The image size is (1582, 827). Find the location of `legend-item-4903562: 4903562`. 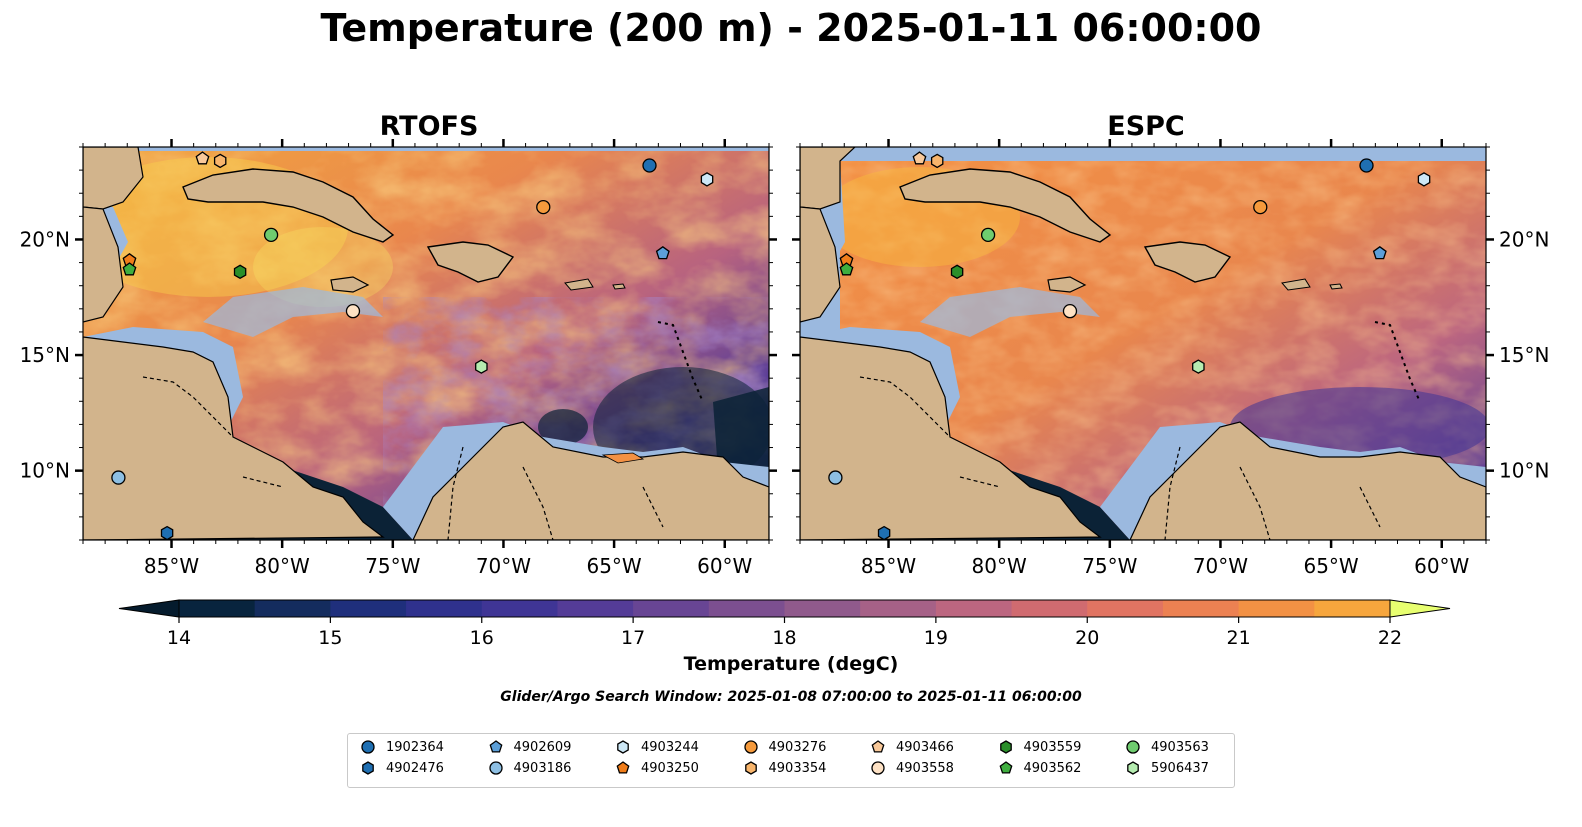

legend-item-4903562: 4903562 is located at coordinates (1040, 768).